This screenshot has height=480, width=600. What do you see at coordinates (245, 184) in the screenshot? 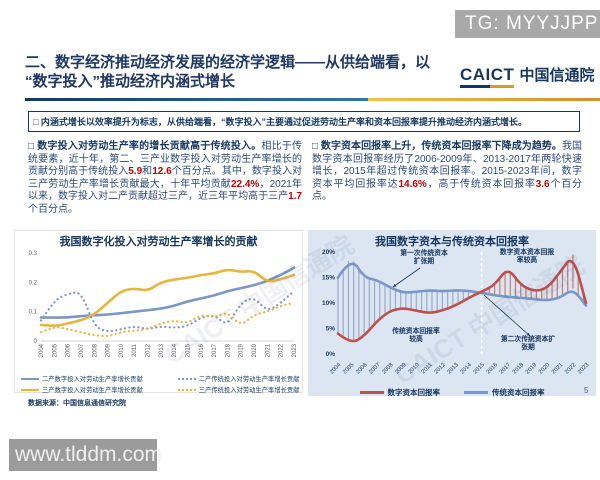
I see `text-segment: 22.4%` at bounding box center [245, 184].